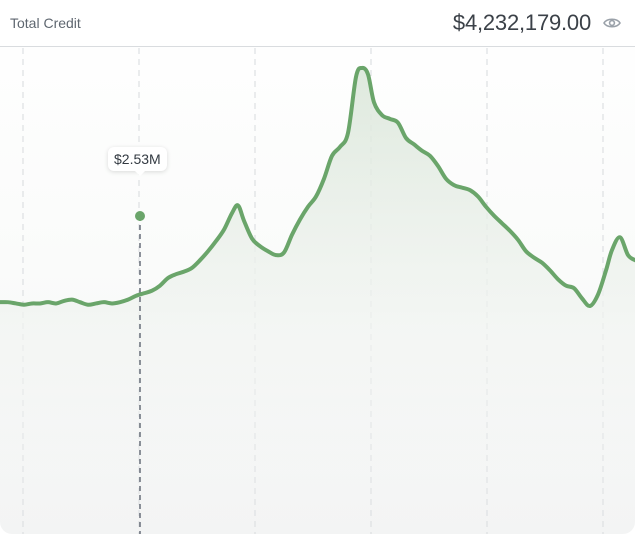  Describe the element at coordinates (140, 216) in the screenshot. I see `hover-point` at that location.